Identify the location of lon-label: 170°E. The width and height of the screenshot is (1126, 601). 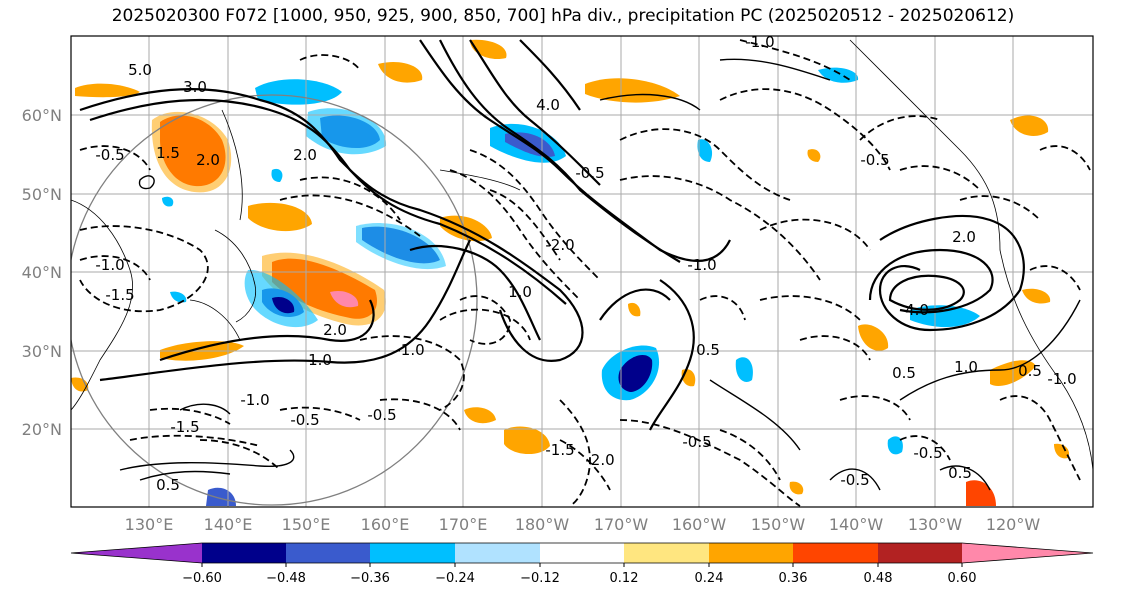
(463, 524).